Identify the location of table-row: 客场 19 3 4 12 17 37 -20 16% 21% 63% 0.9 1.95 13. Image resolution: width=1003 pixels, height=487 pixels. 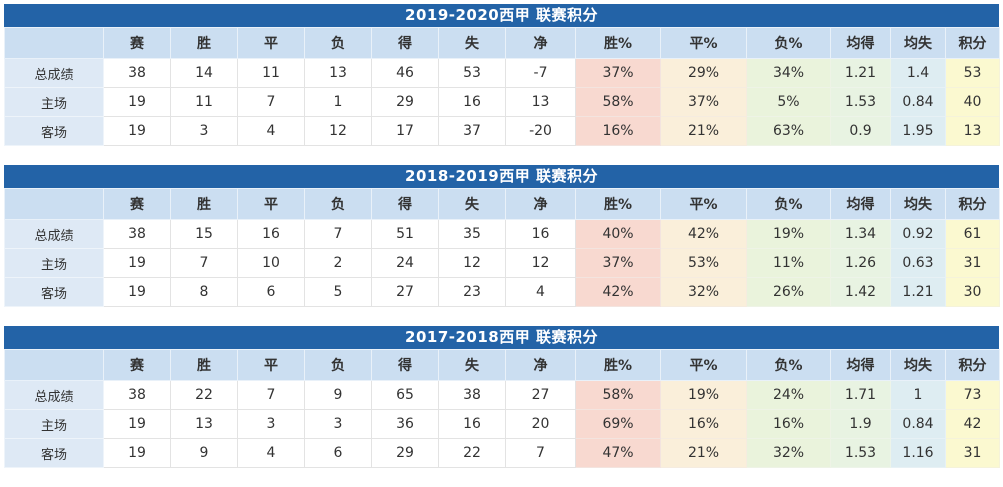
(502, 131).